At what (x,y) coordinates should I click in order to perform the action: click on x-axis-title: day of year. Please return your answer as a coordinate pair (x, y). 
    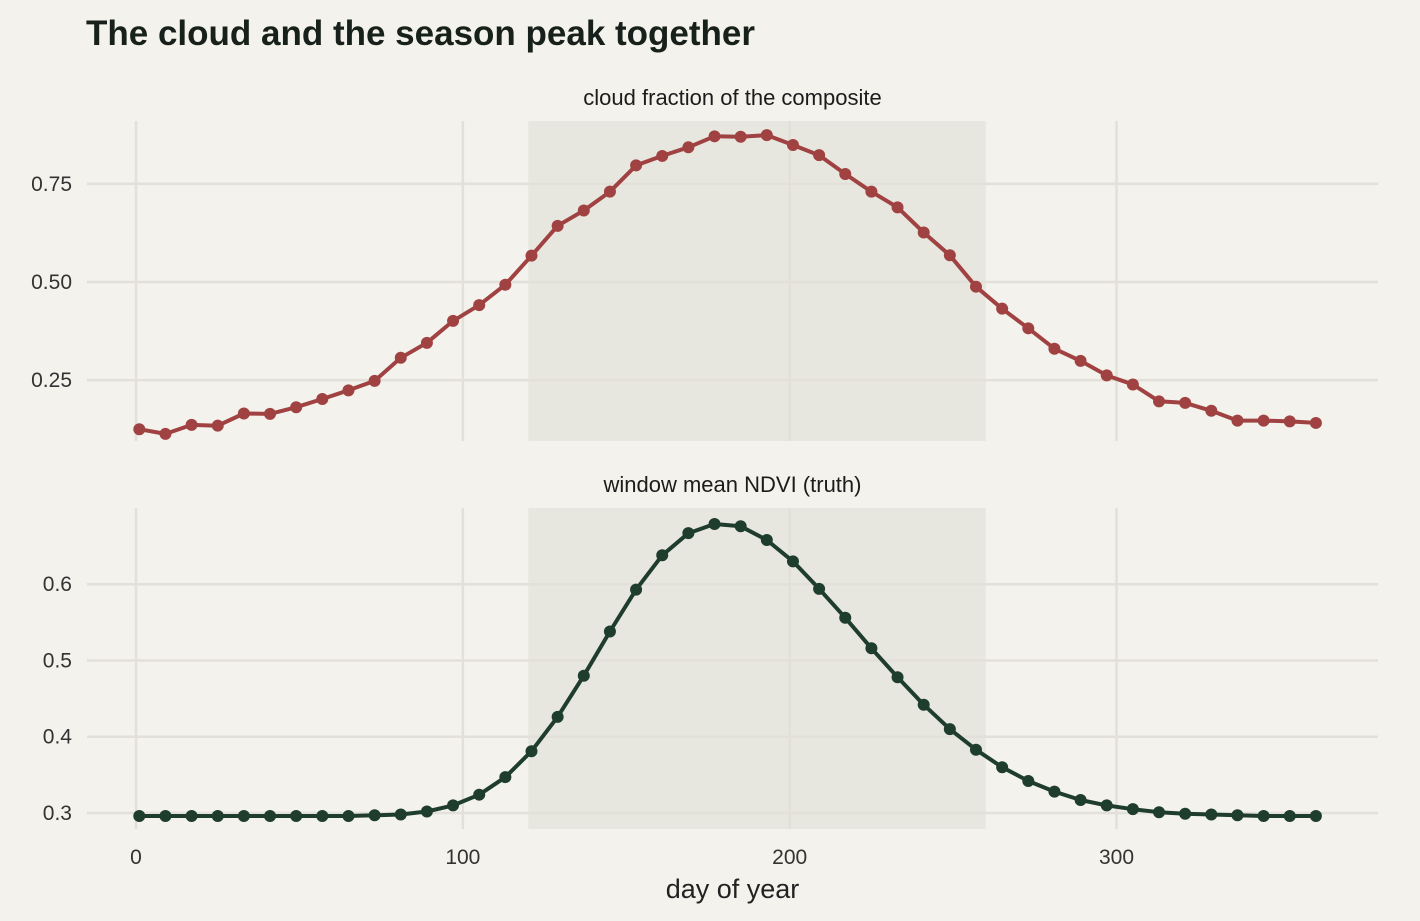
    Looking at the image, I should click on (733, 889).